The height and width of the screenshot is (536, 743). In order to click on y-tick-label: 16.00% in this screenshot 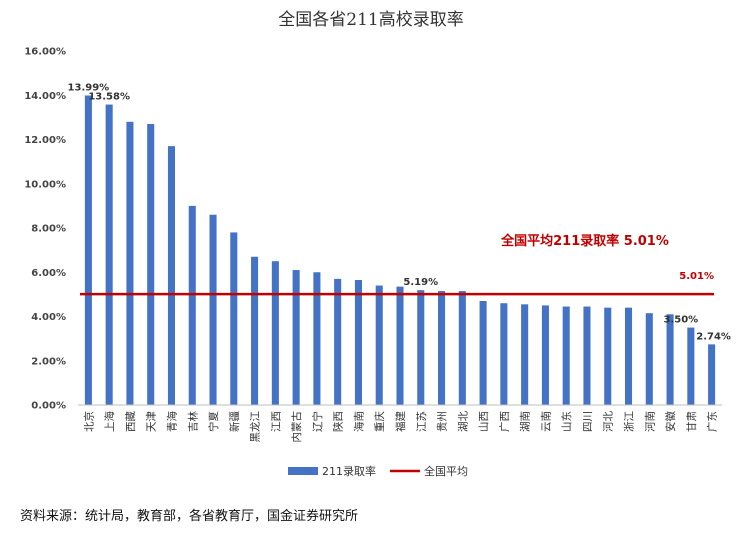, I will do `click(45, 52)`.